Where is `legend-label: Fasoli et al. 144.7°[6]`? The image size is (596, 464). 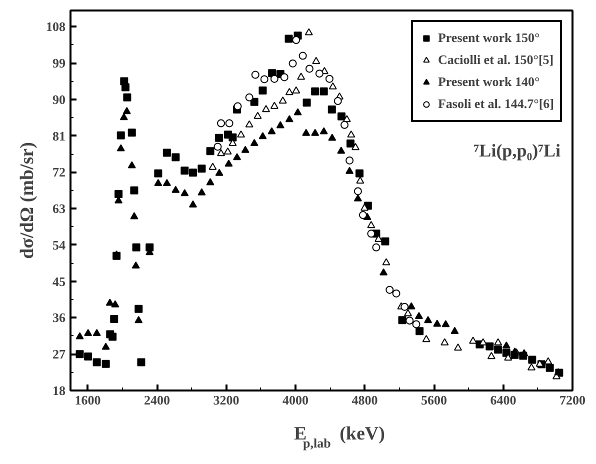
legend-label: Fasoli et al. 144.7°[6] is located at coordinates (496, 104).